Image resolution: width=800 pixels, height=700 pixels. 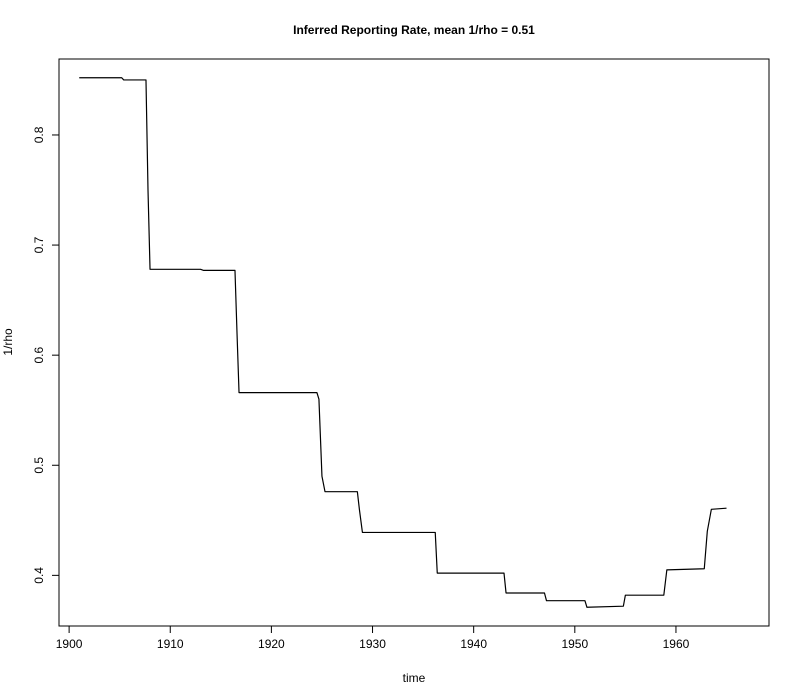 What do you see at coordinates (473, 644) in the screenshot?
I see `x-tick-label: 1940` at bounding box center [473, 644].